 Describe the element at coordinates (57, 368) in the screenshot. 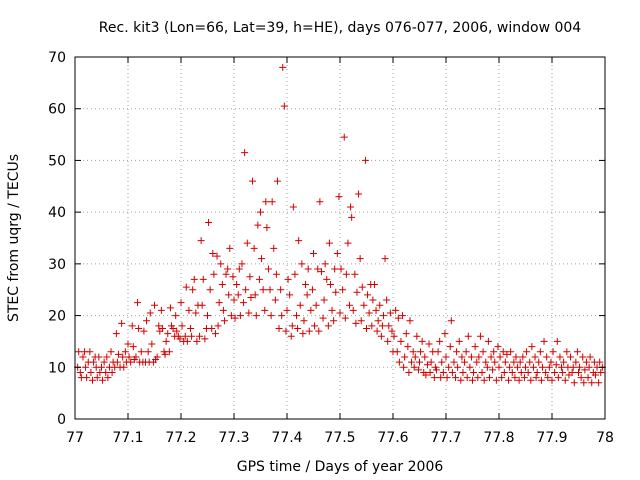

I see `y-tick-label: 10` at that location.